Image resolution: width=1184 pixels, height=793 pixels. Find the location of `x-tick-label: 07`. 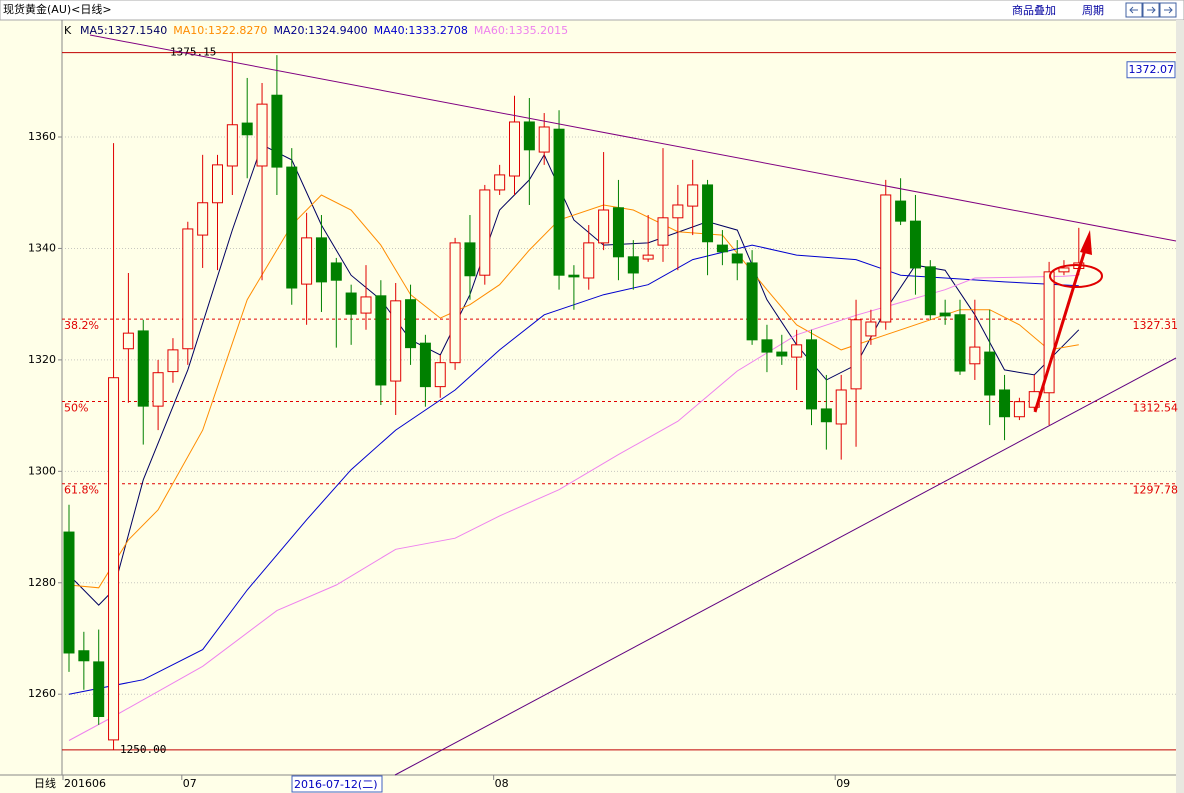

x-tick-label: 07 is located at coordinates (190, 783).